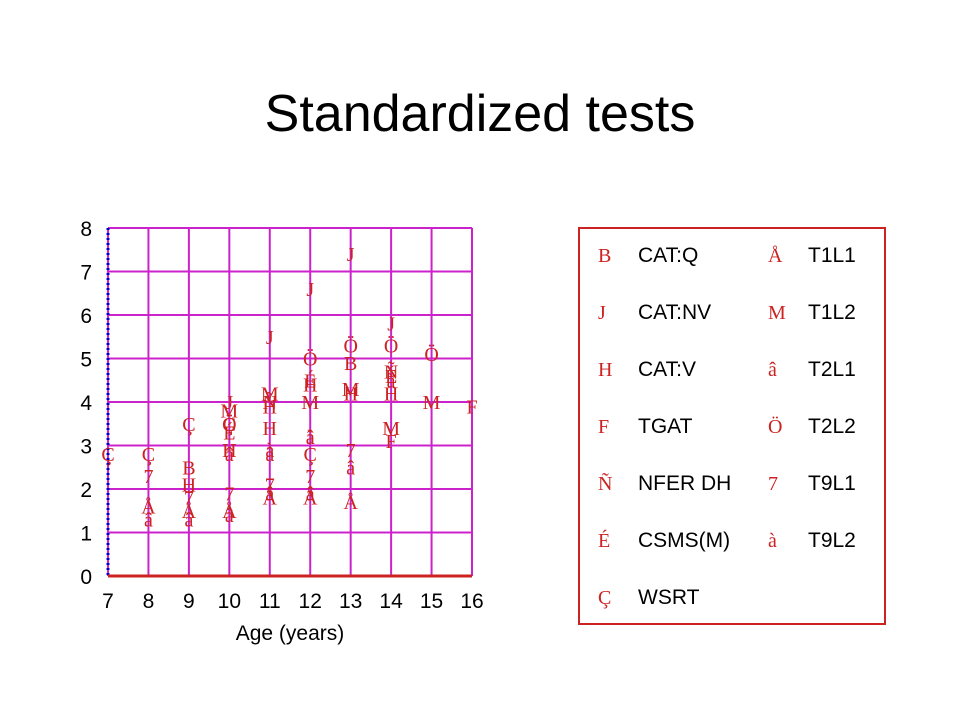 This screenshot has height=720, width=960. I want to click on legend-marker: M, so click(777, 313).